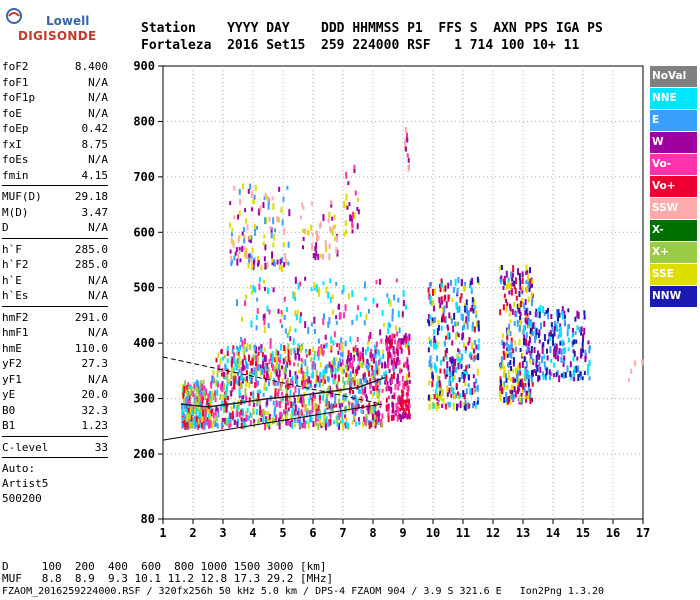 This screenshot has height=600, width=700. Describe the element at coordinates (68, 21) in the screenshot. I see `brand-lowell: Lowell` at that location.